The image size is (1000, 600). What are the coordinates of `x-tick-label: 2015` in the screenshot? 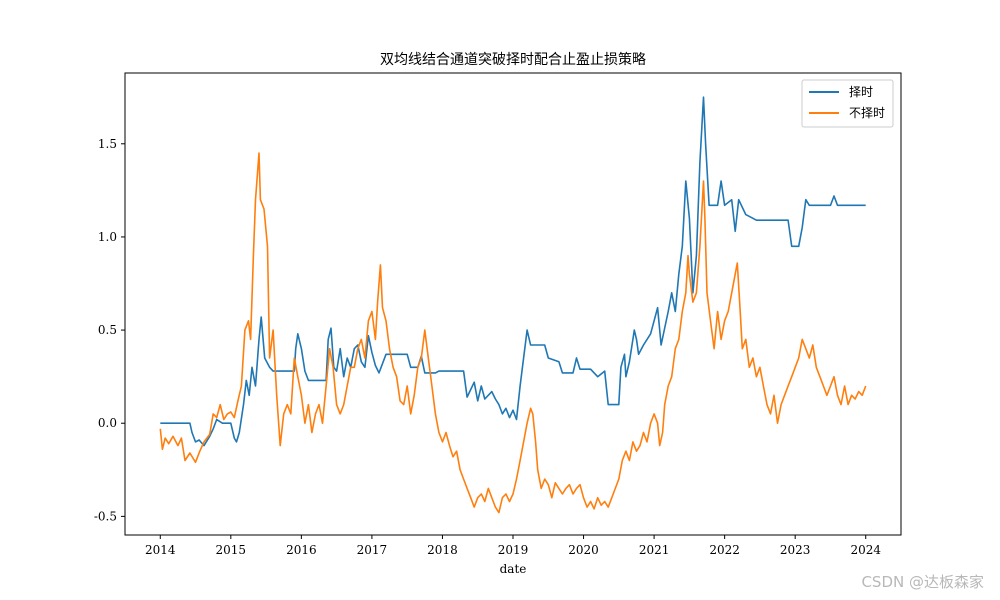 It's located at (231, 550).